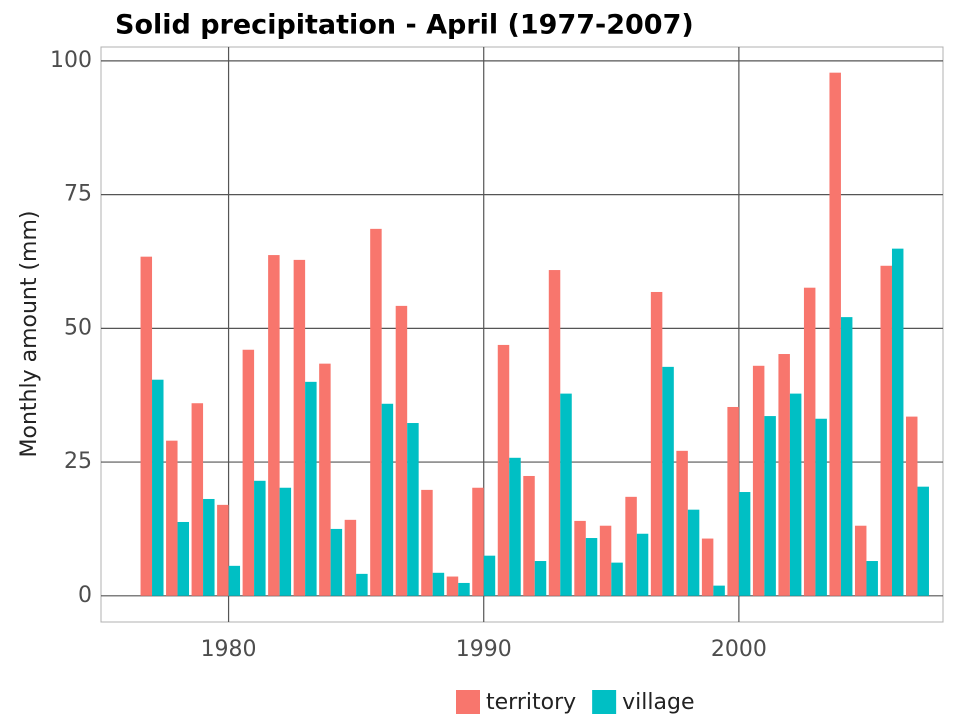 The image size is (957, 717). Describe the element at coordinates (229, 649) in the screenshot. I see `x-tick-label: 1980` at that location.